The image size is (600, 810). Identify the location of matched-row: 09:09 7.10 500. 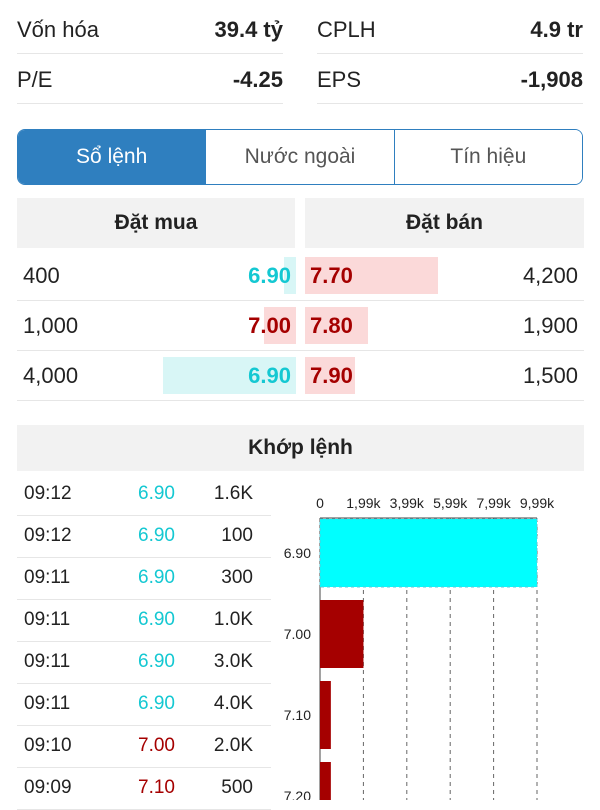
(144, 788).